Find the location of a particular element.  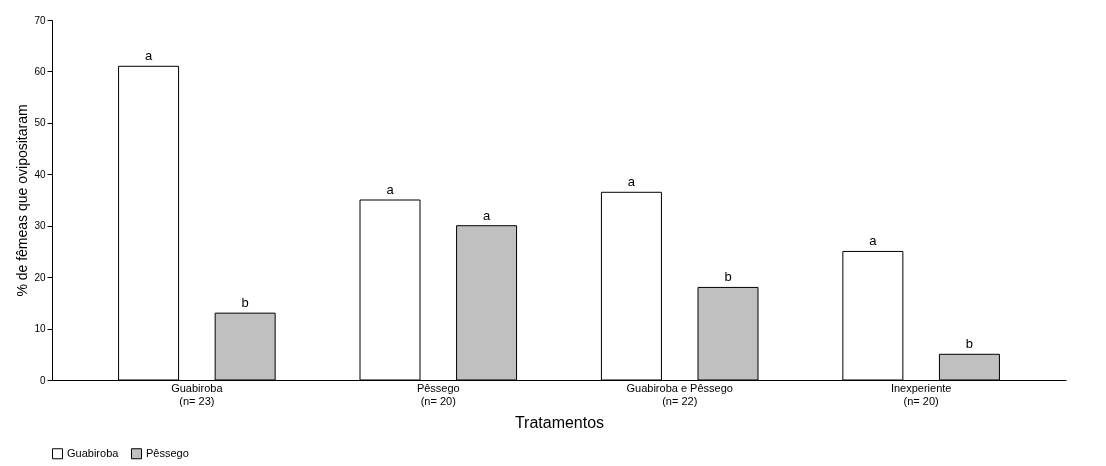

y-tick-label: 40 is located at coordinates (40, 174).